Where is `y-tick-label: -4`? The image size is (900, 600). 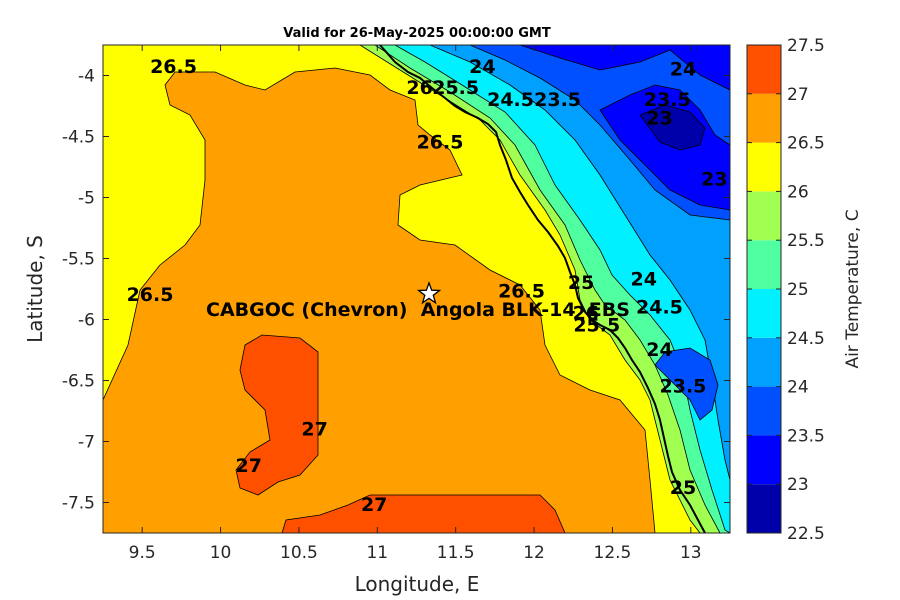
y-tick-label: -4 is located at coordinates (86, 77).